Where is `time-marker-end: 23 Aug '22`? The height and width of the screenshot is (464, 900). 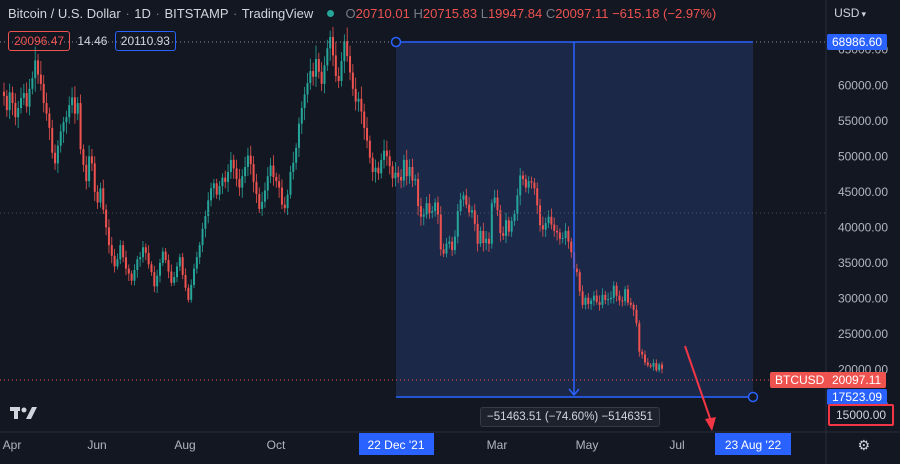 time-marker-end: 23 Aug '22 is located at coordinates (753, 445).